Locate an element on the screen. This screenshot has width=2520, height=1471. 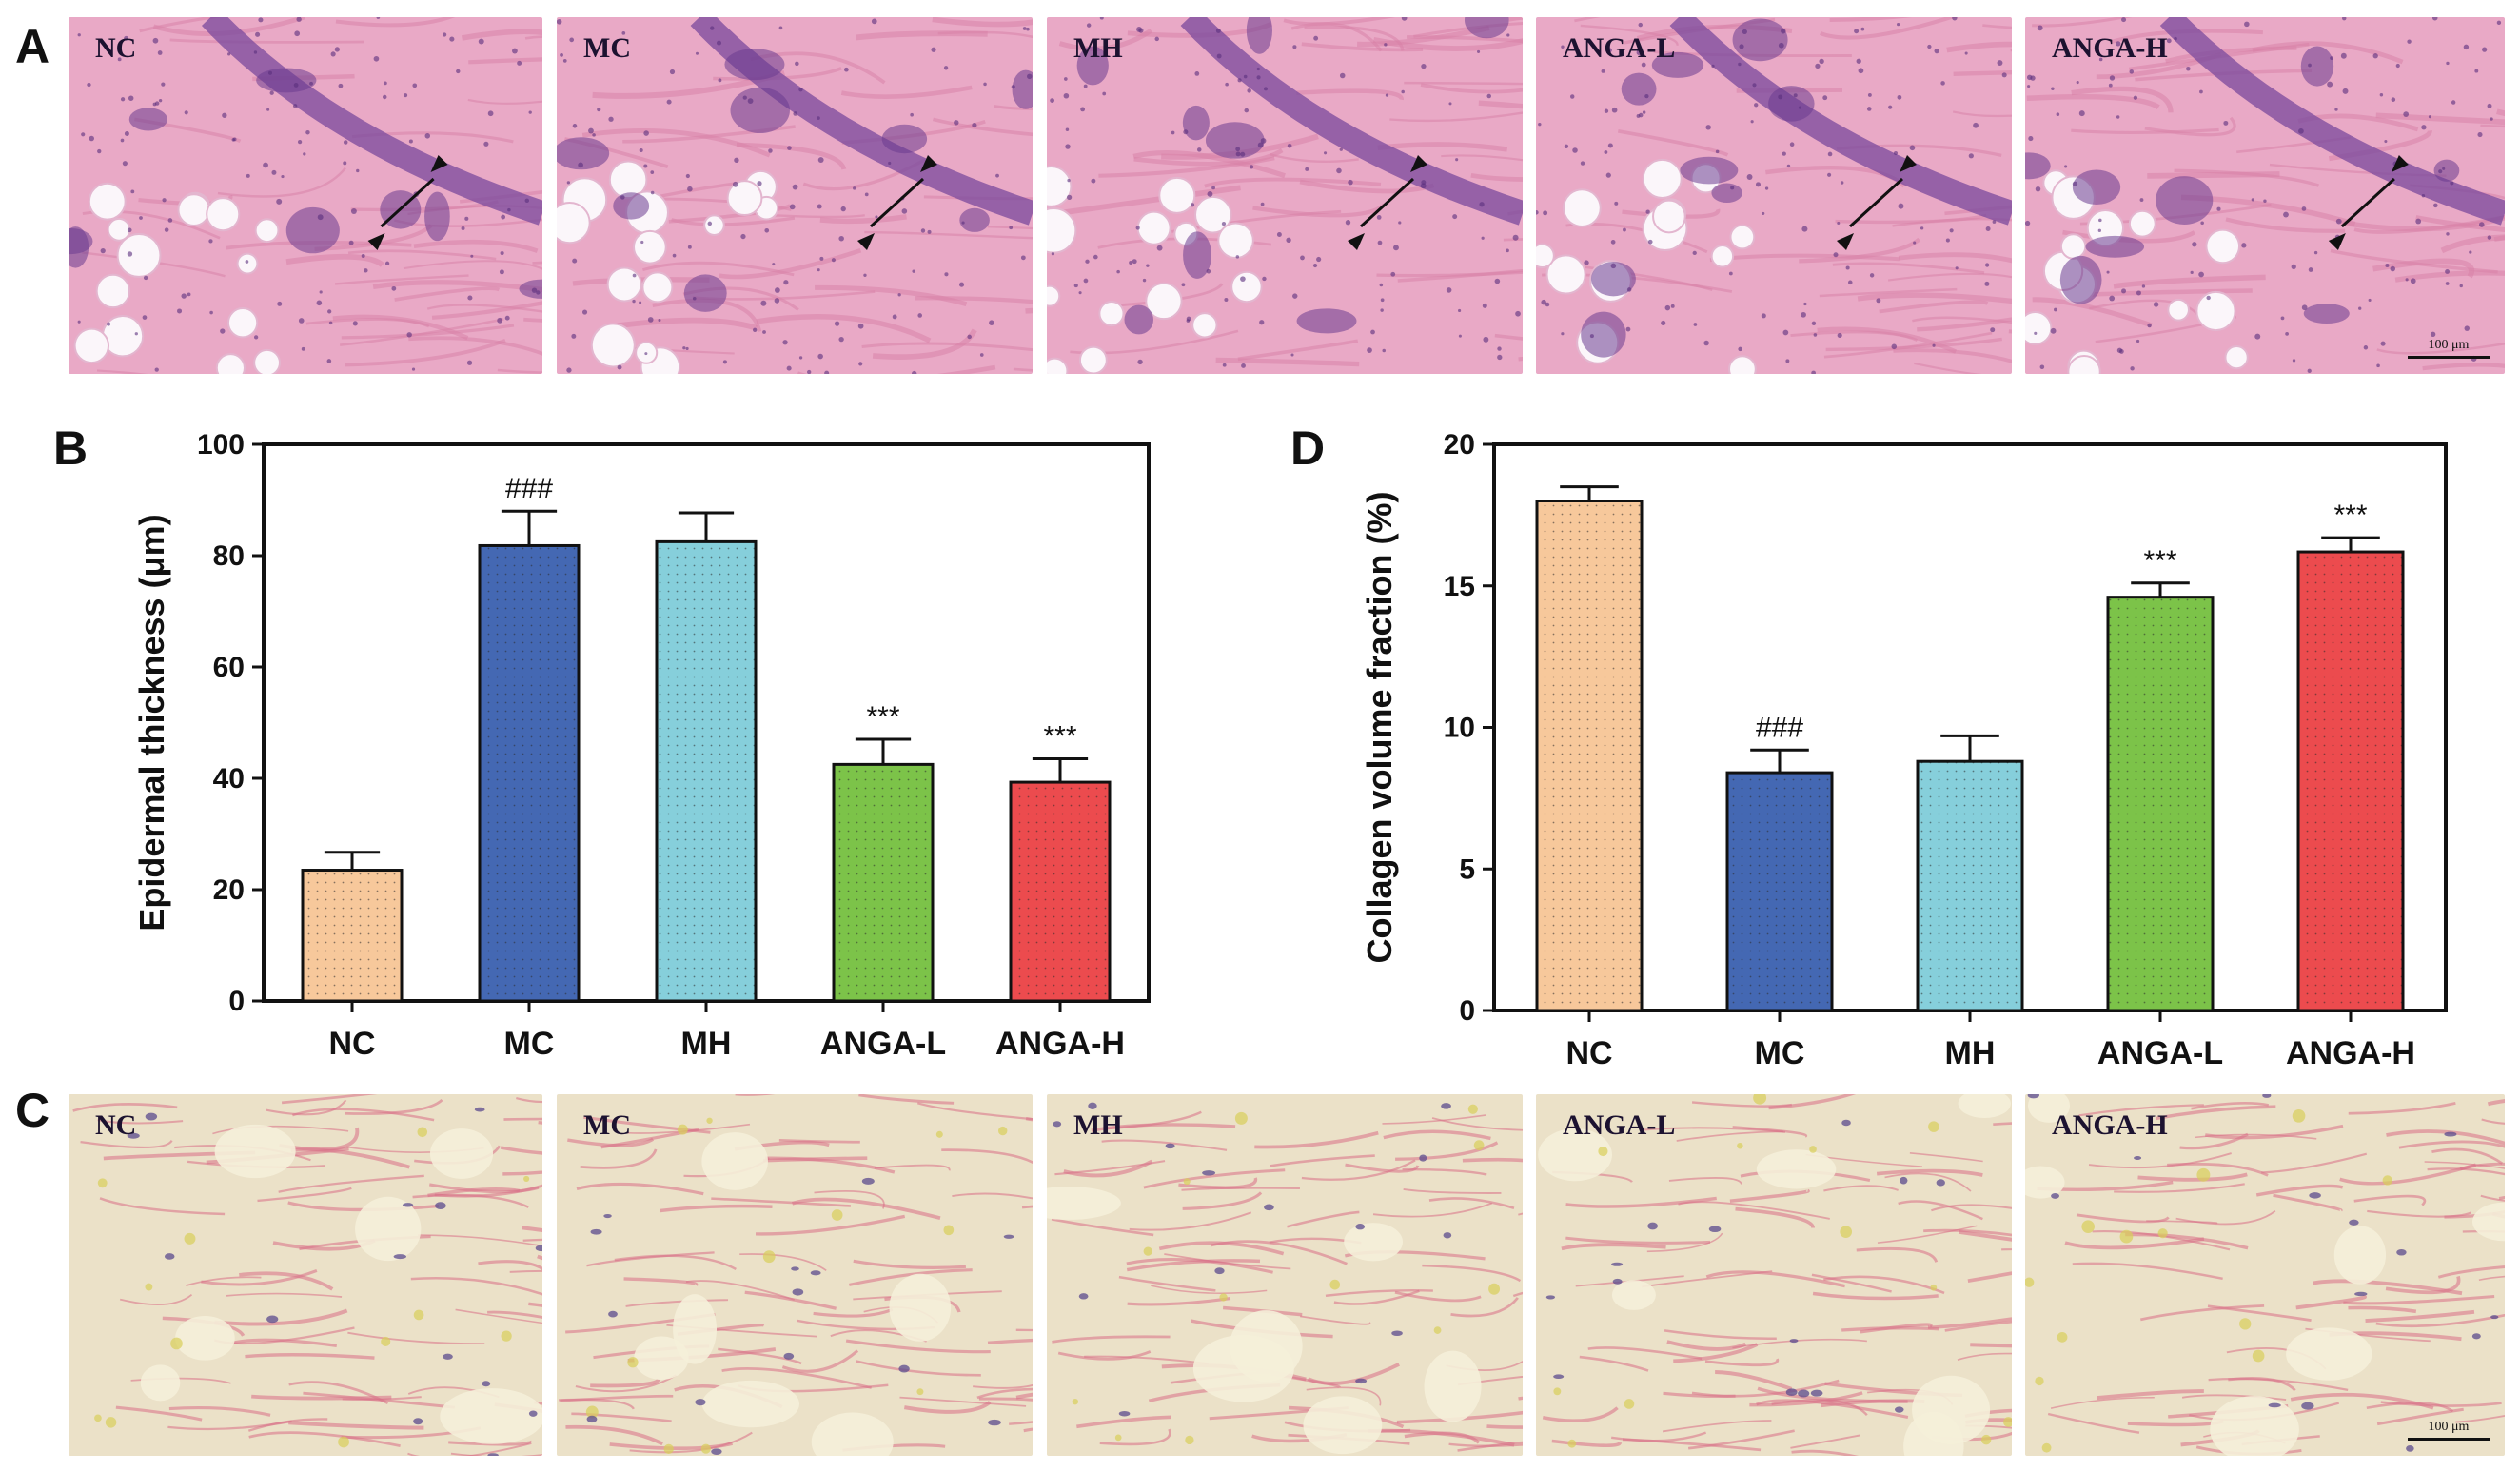
panel-a-micrograph-mc is located at coordinates (795, 195).